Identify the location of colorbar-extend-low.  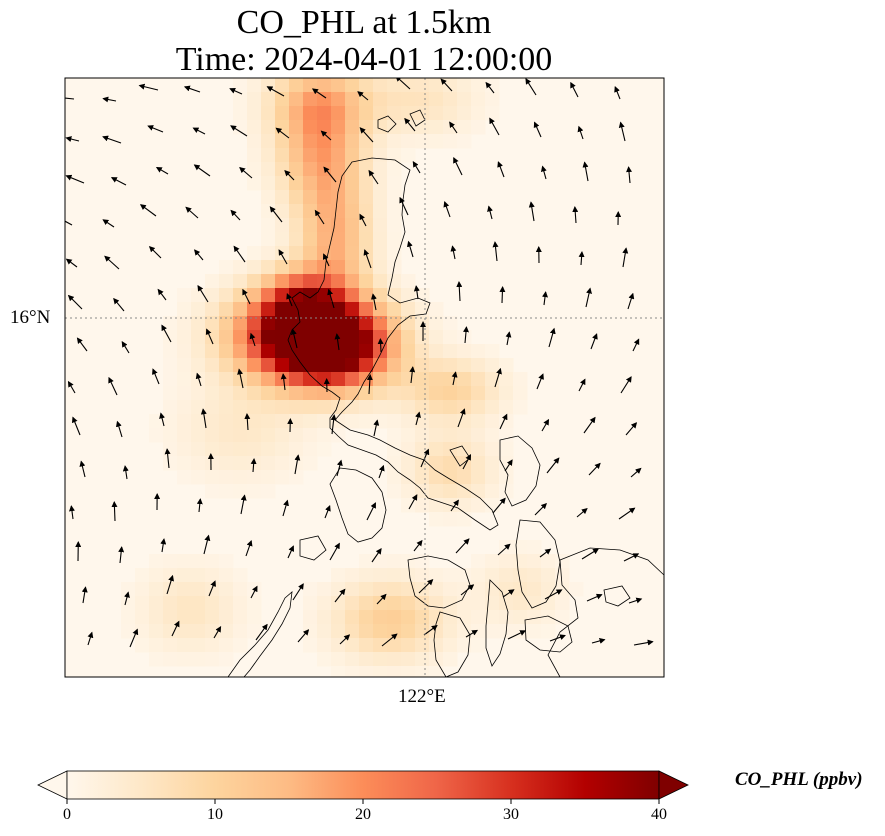
(52, 785).